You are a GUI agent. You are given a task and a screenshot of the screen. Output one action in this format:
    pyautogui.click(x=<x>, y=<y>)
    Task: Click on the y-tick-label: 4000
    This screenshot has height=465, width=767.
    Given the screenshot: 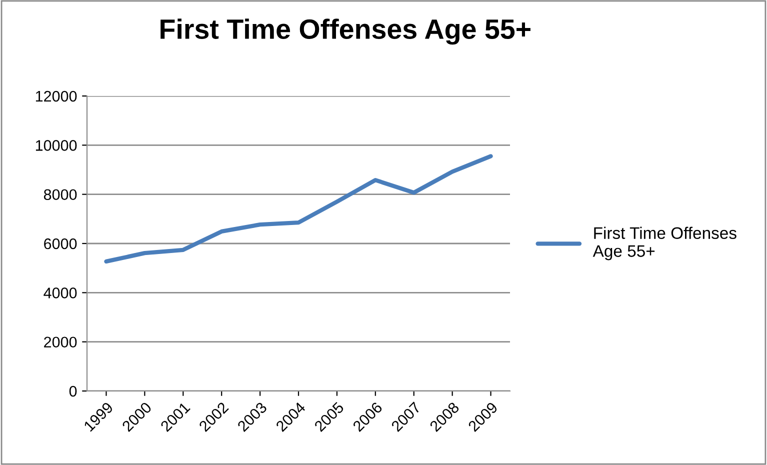 What is the action you would take?
    pyautogui.click(x=60, y=293)
    